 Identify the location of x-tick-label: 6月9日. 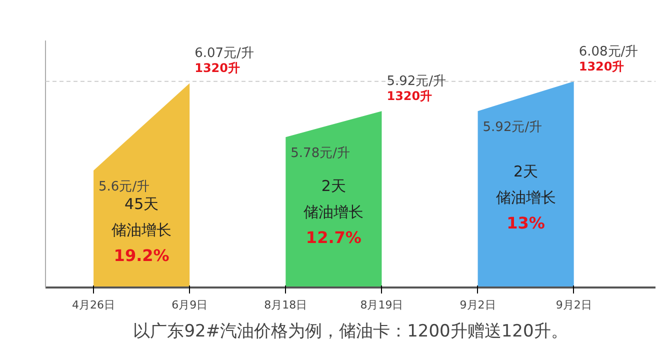
(190, 305).